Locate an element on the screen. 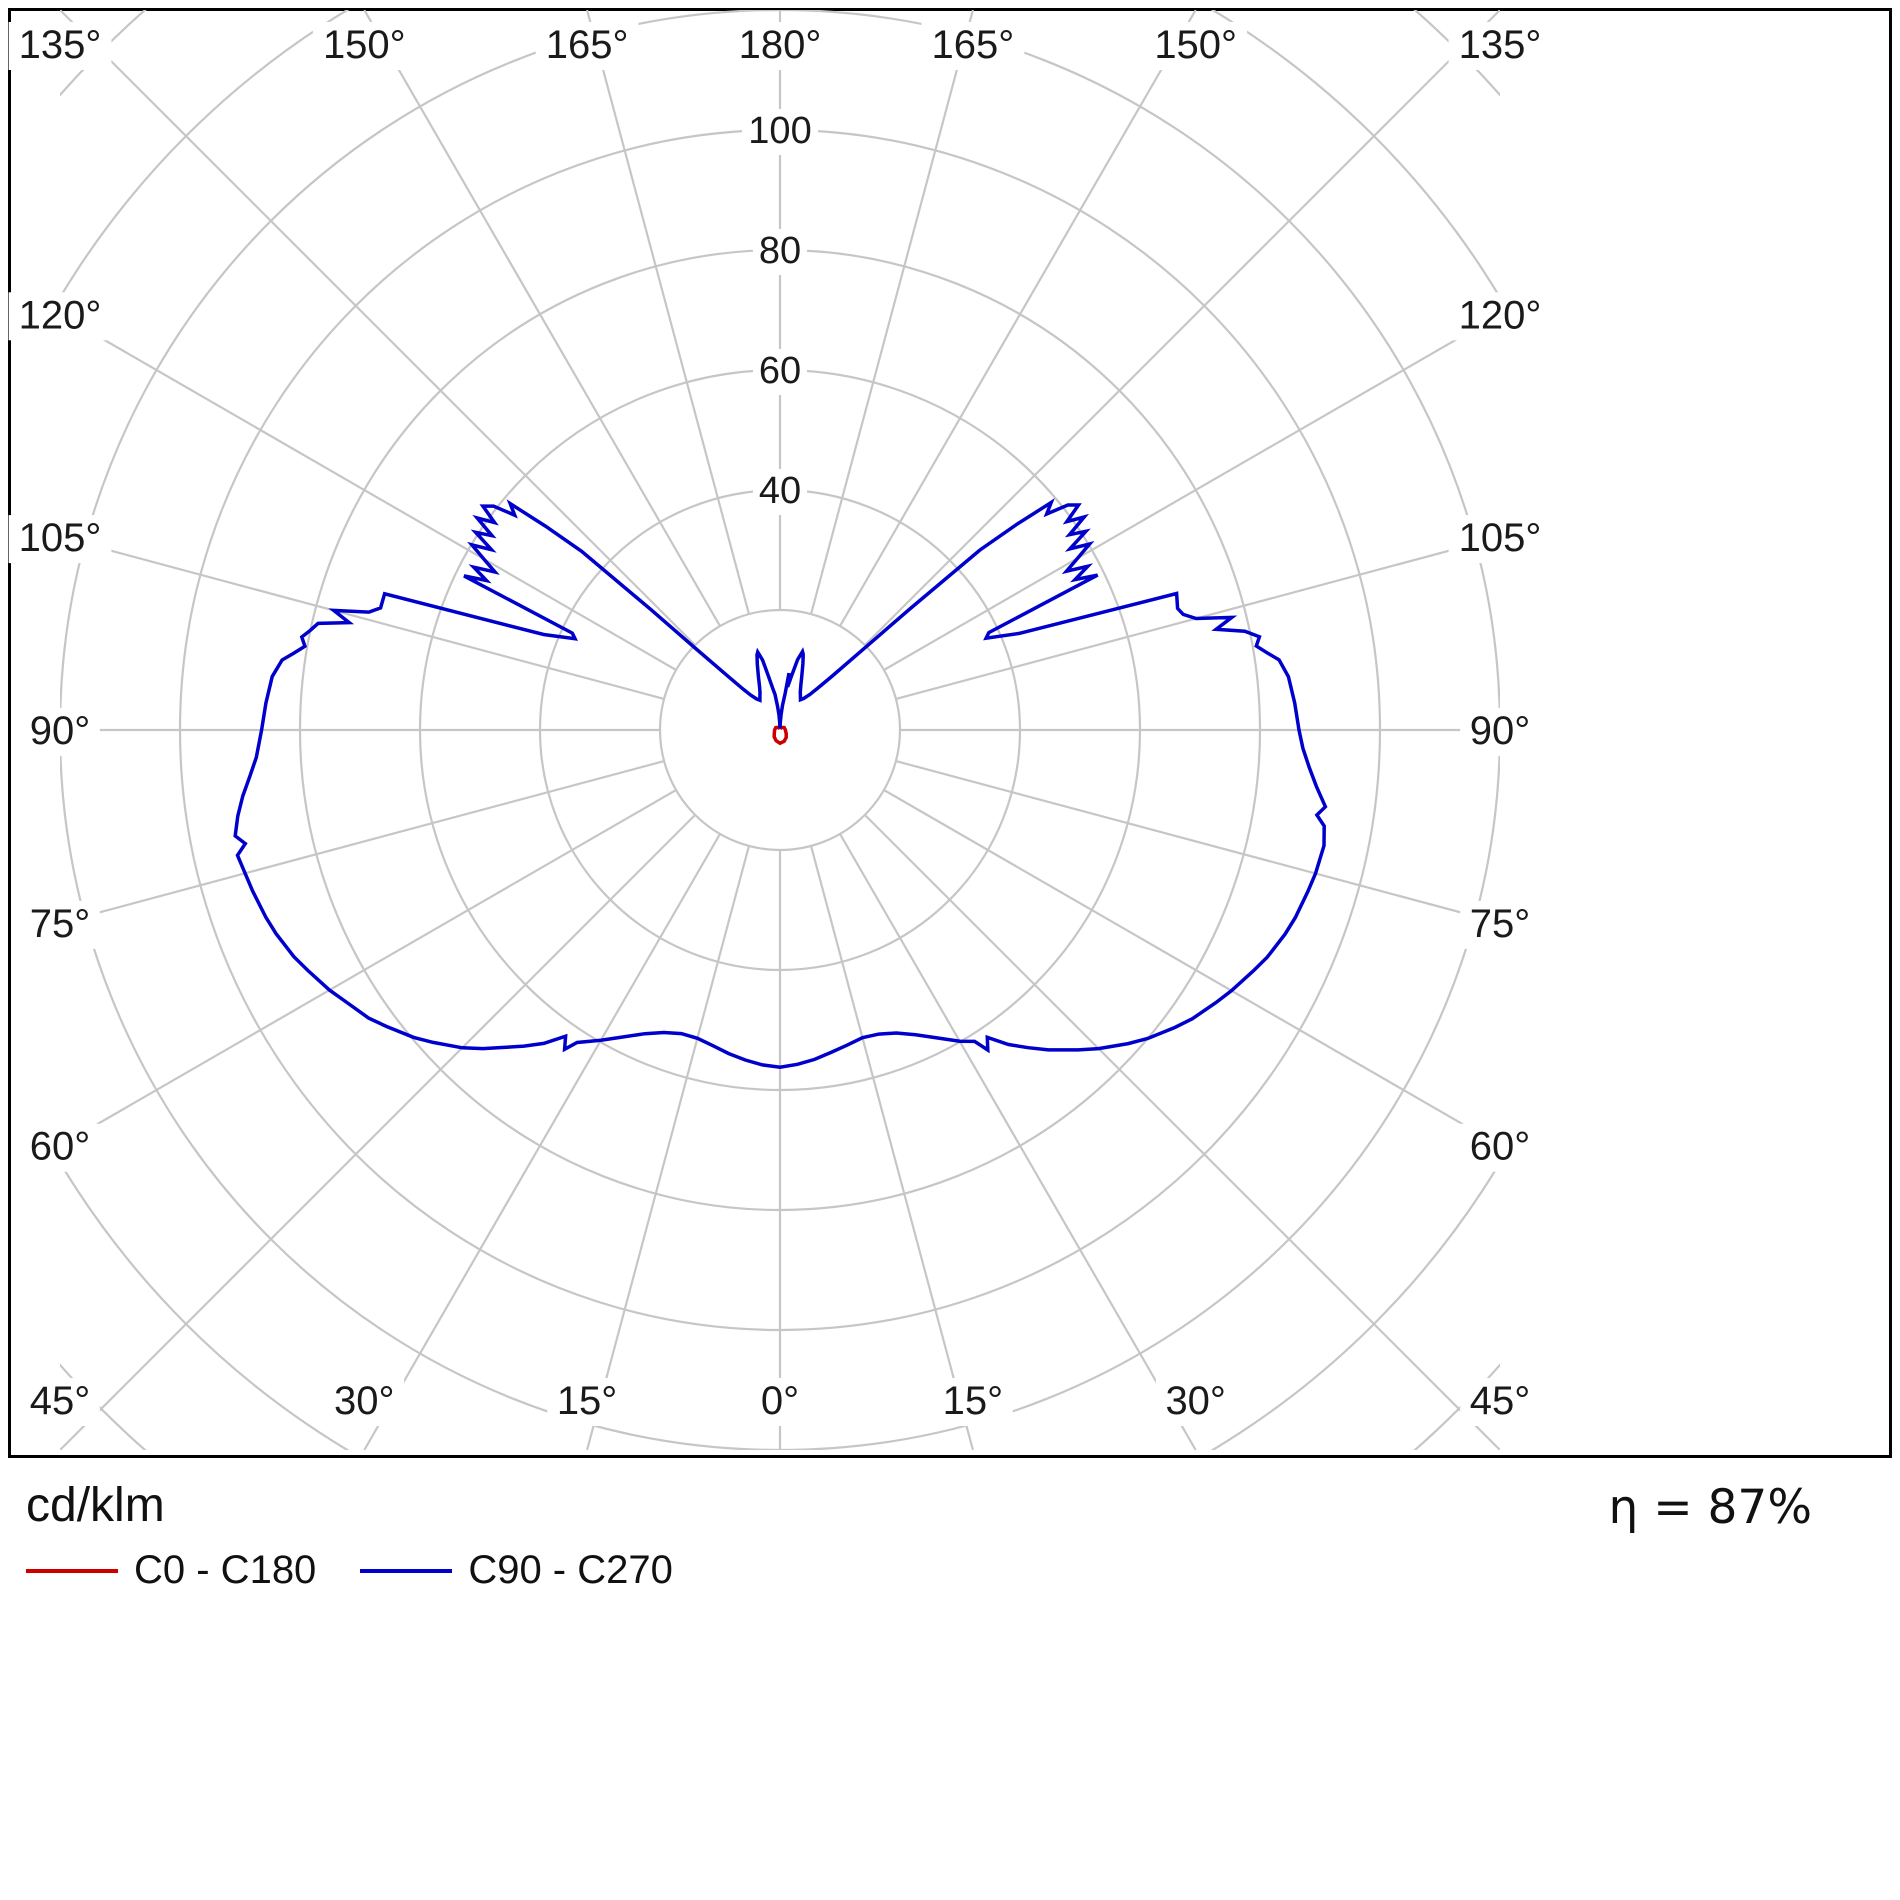 This screenshot has height=1900, width=1900. svg-text: 100 is located at coordinates (779, 131).